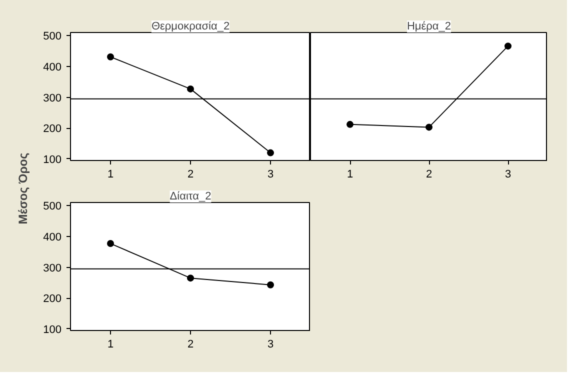 The width and height of the screenshot is (576, 384). I want to click on chart-title: Θερμοκρασία_2, so click(190, 26).